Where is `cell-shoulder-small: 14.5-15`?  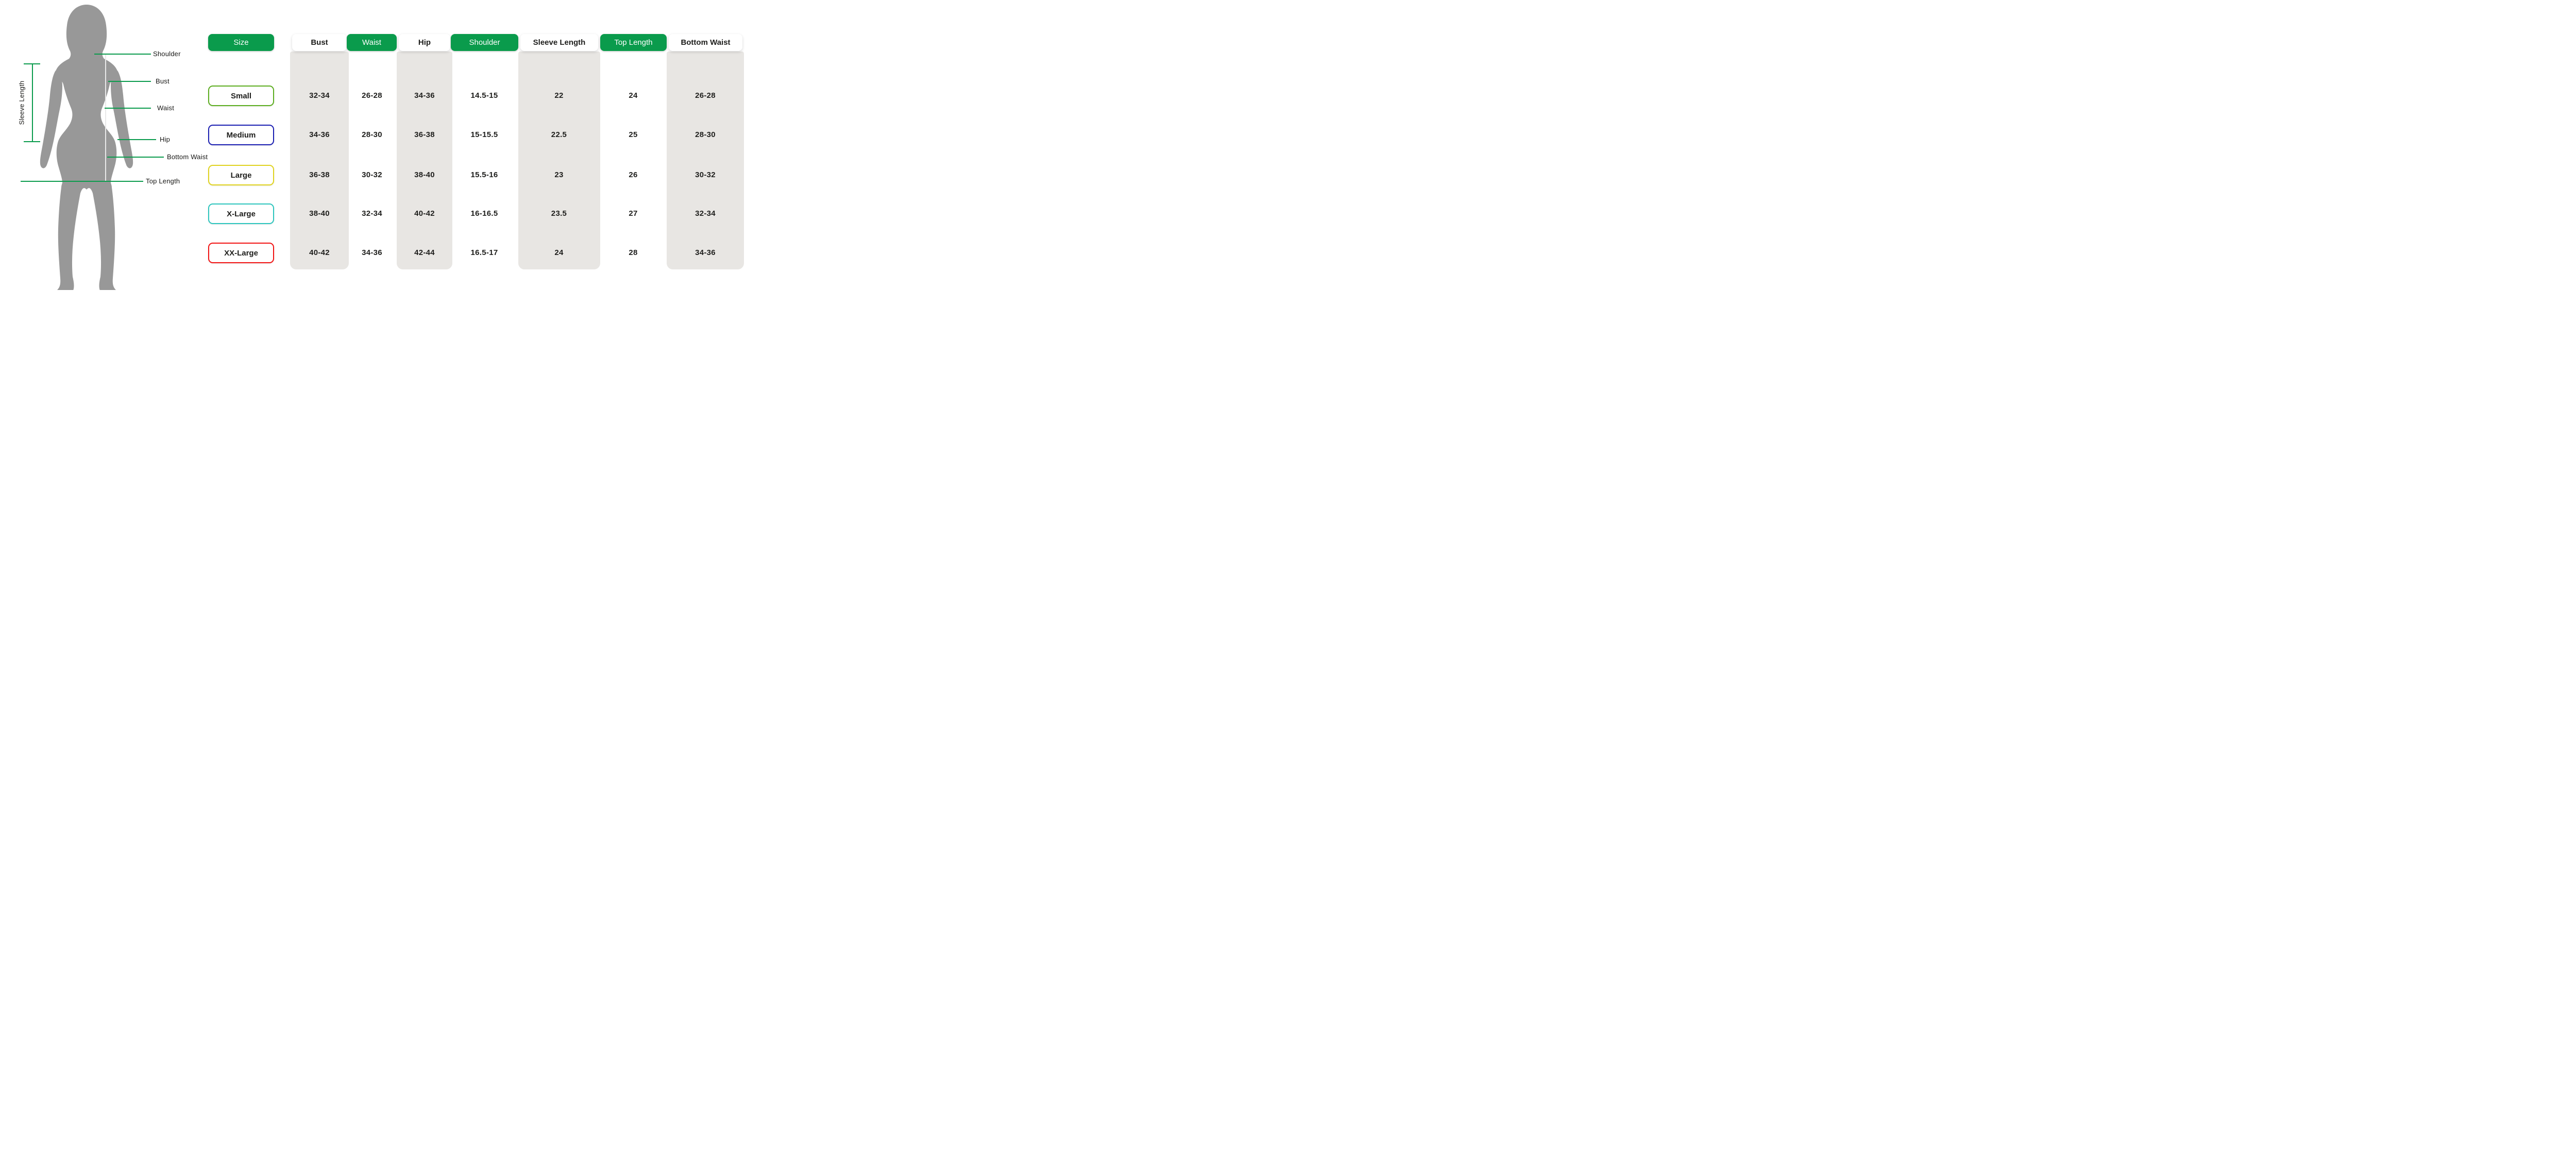
cell-shoulder-small: 14.5-15 is located at coordinates (484, 95).